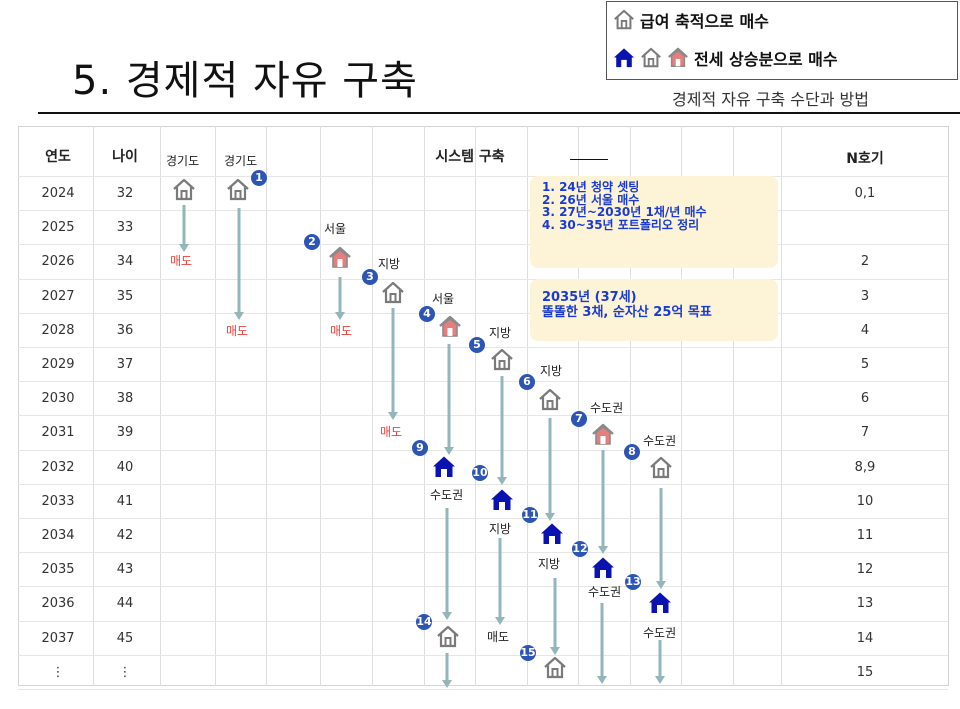  What do you see at coordinates (58, 535) in the screenshot?
I see `row-year: 2034` at bounding box center [58, 535].